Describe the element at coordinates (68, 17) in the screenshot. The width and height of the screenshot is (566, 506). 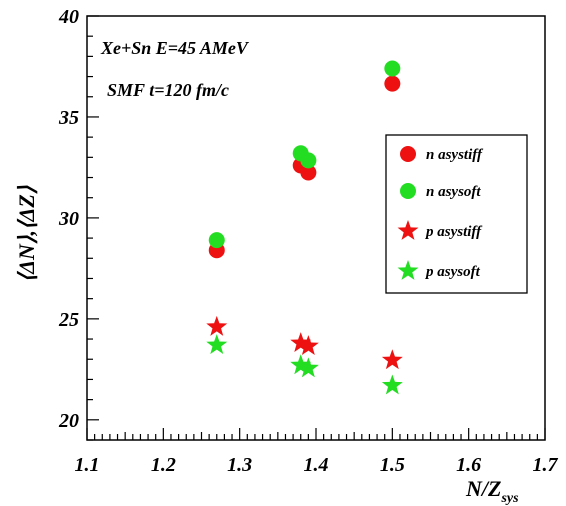
I see `y-tick-label: 40` at that location.